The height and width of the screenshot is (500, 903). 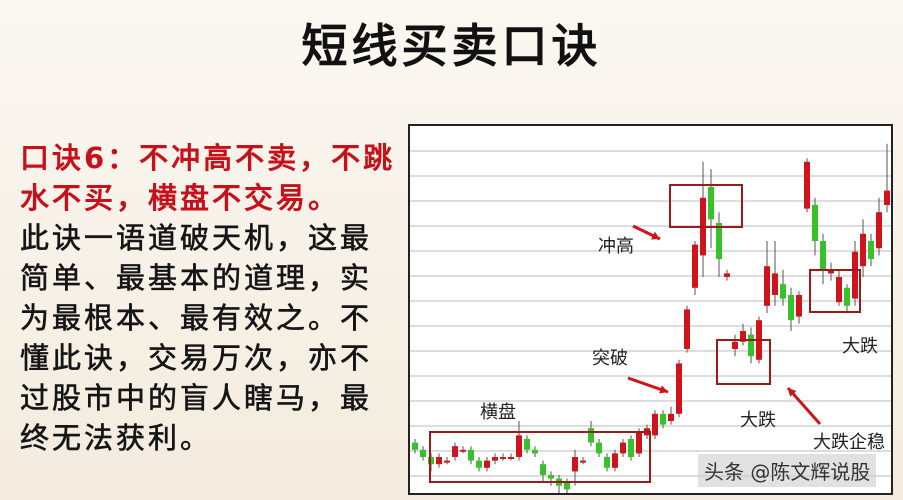 What do you see at coordinates (196, 238) in the screenshot?
I see `body-line: 此诀一语道破天机，这最` at bounding box center [196, 238].